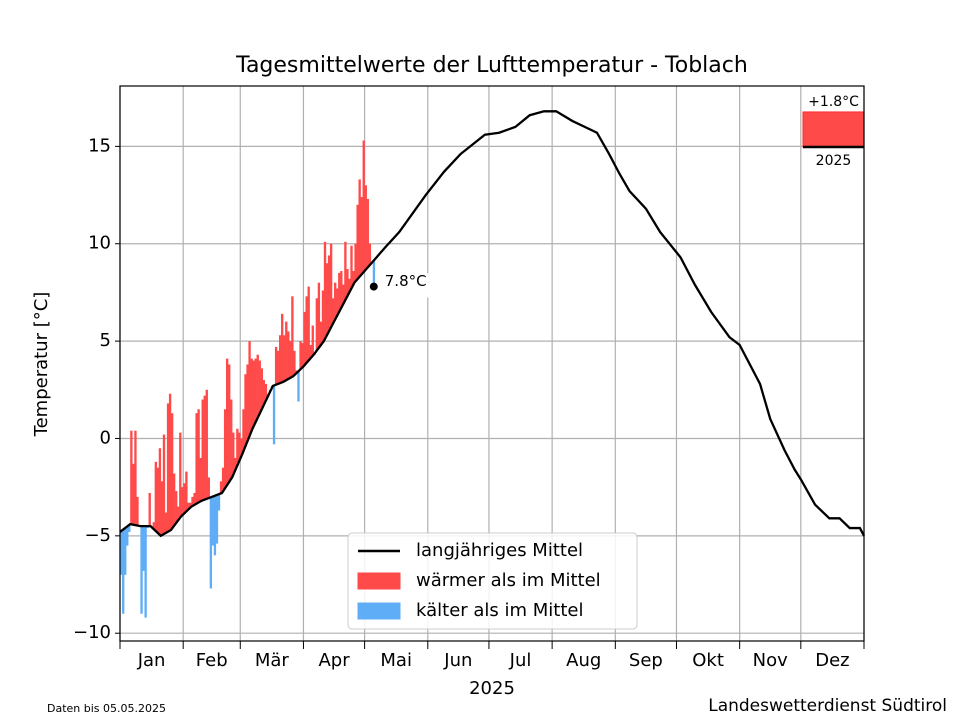 The width and height of the screenshot is (960, 720). Describe the element at coordinates (151, 660) in the screenshot. I see `x-tick-label: Jan` at that location.